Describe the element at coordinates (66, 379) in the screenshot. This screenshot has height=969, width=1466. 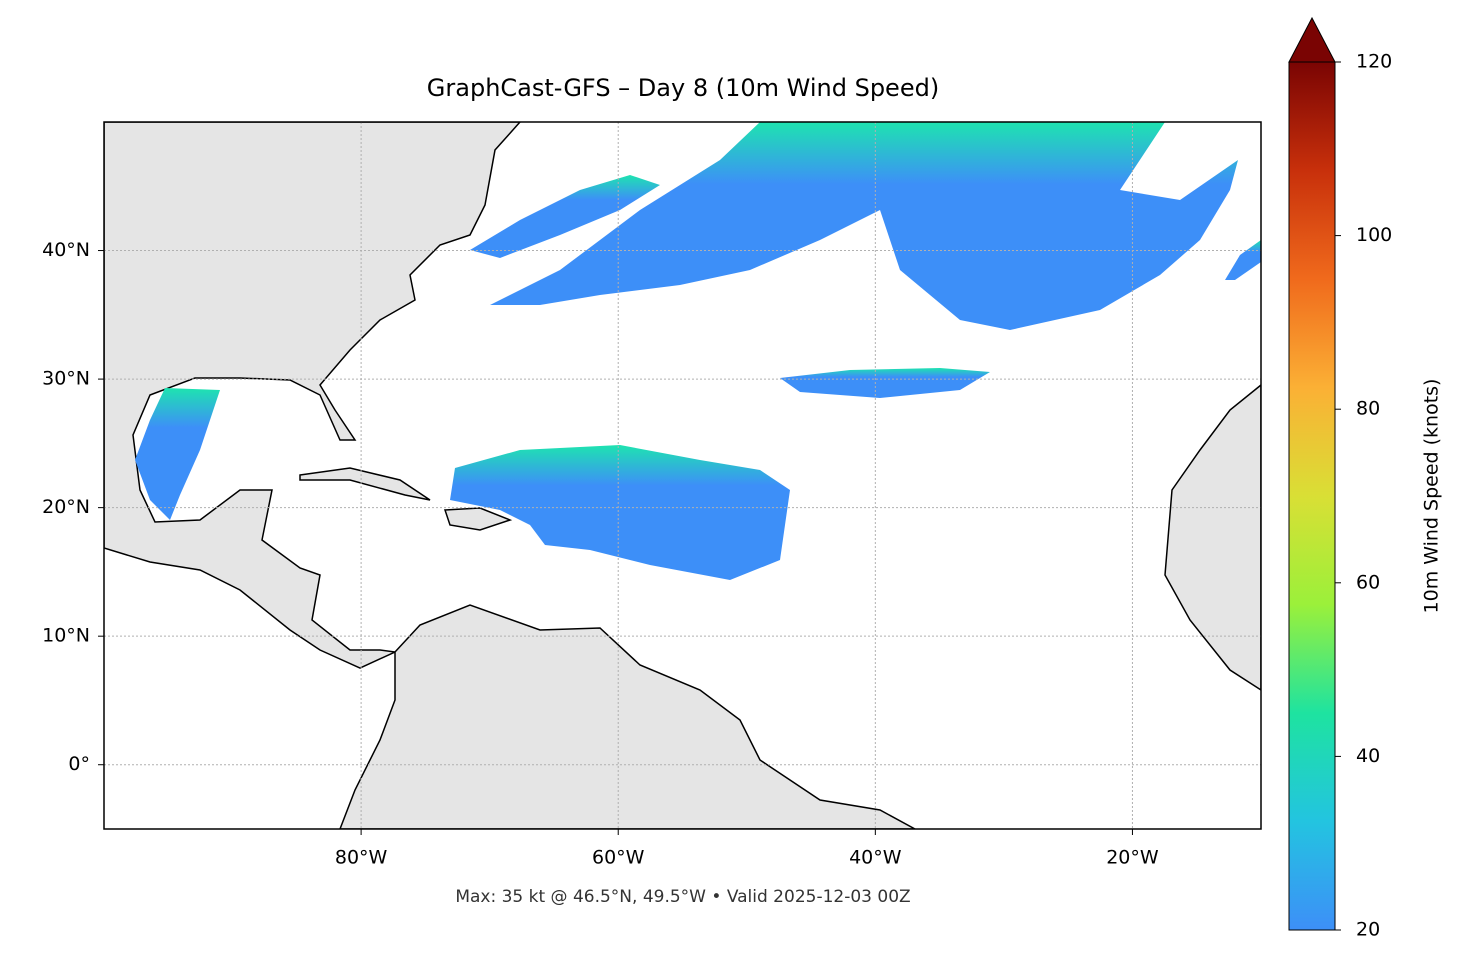
I see `y-tick-label: 30°N` at that location.